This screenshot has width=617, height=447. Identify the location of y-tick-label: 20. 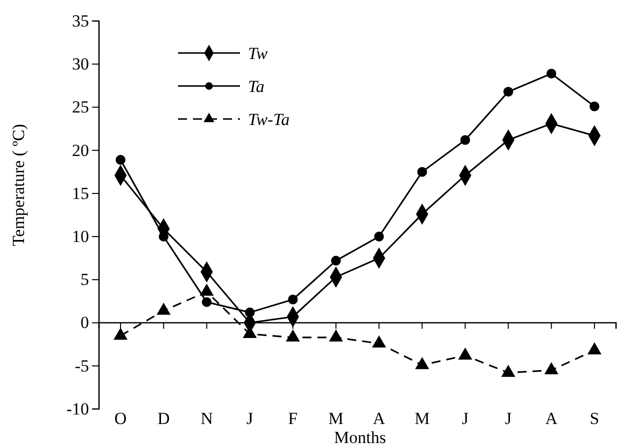
(80, 150).